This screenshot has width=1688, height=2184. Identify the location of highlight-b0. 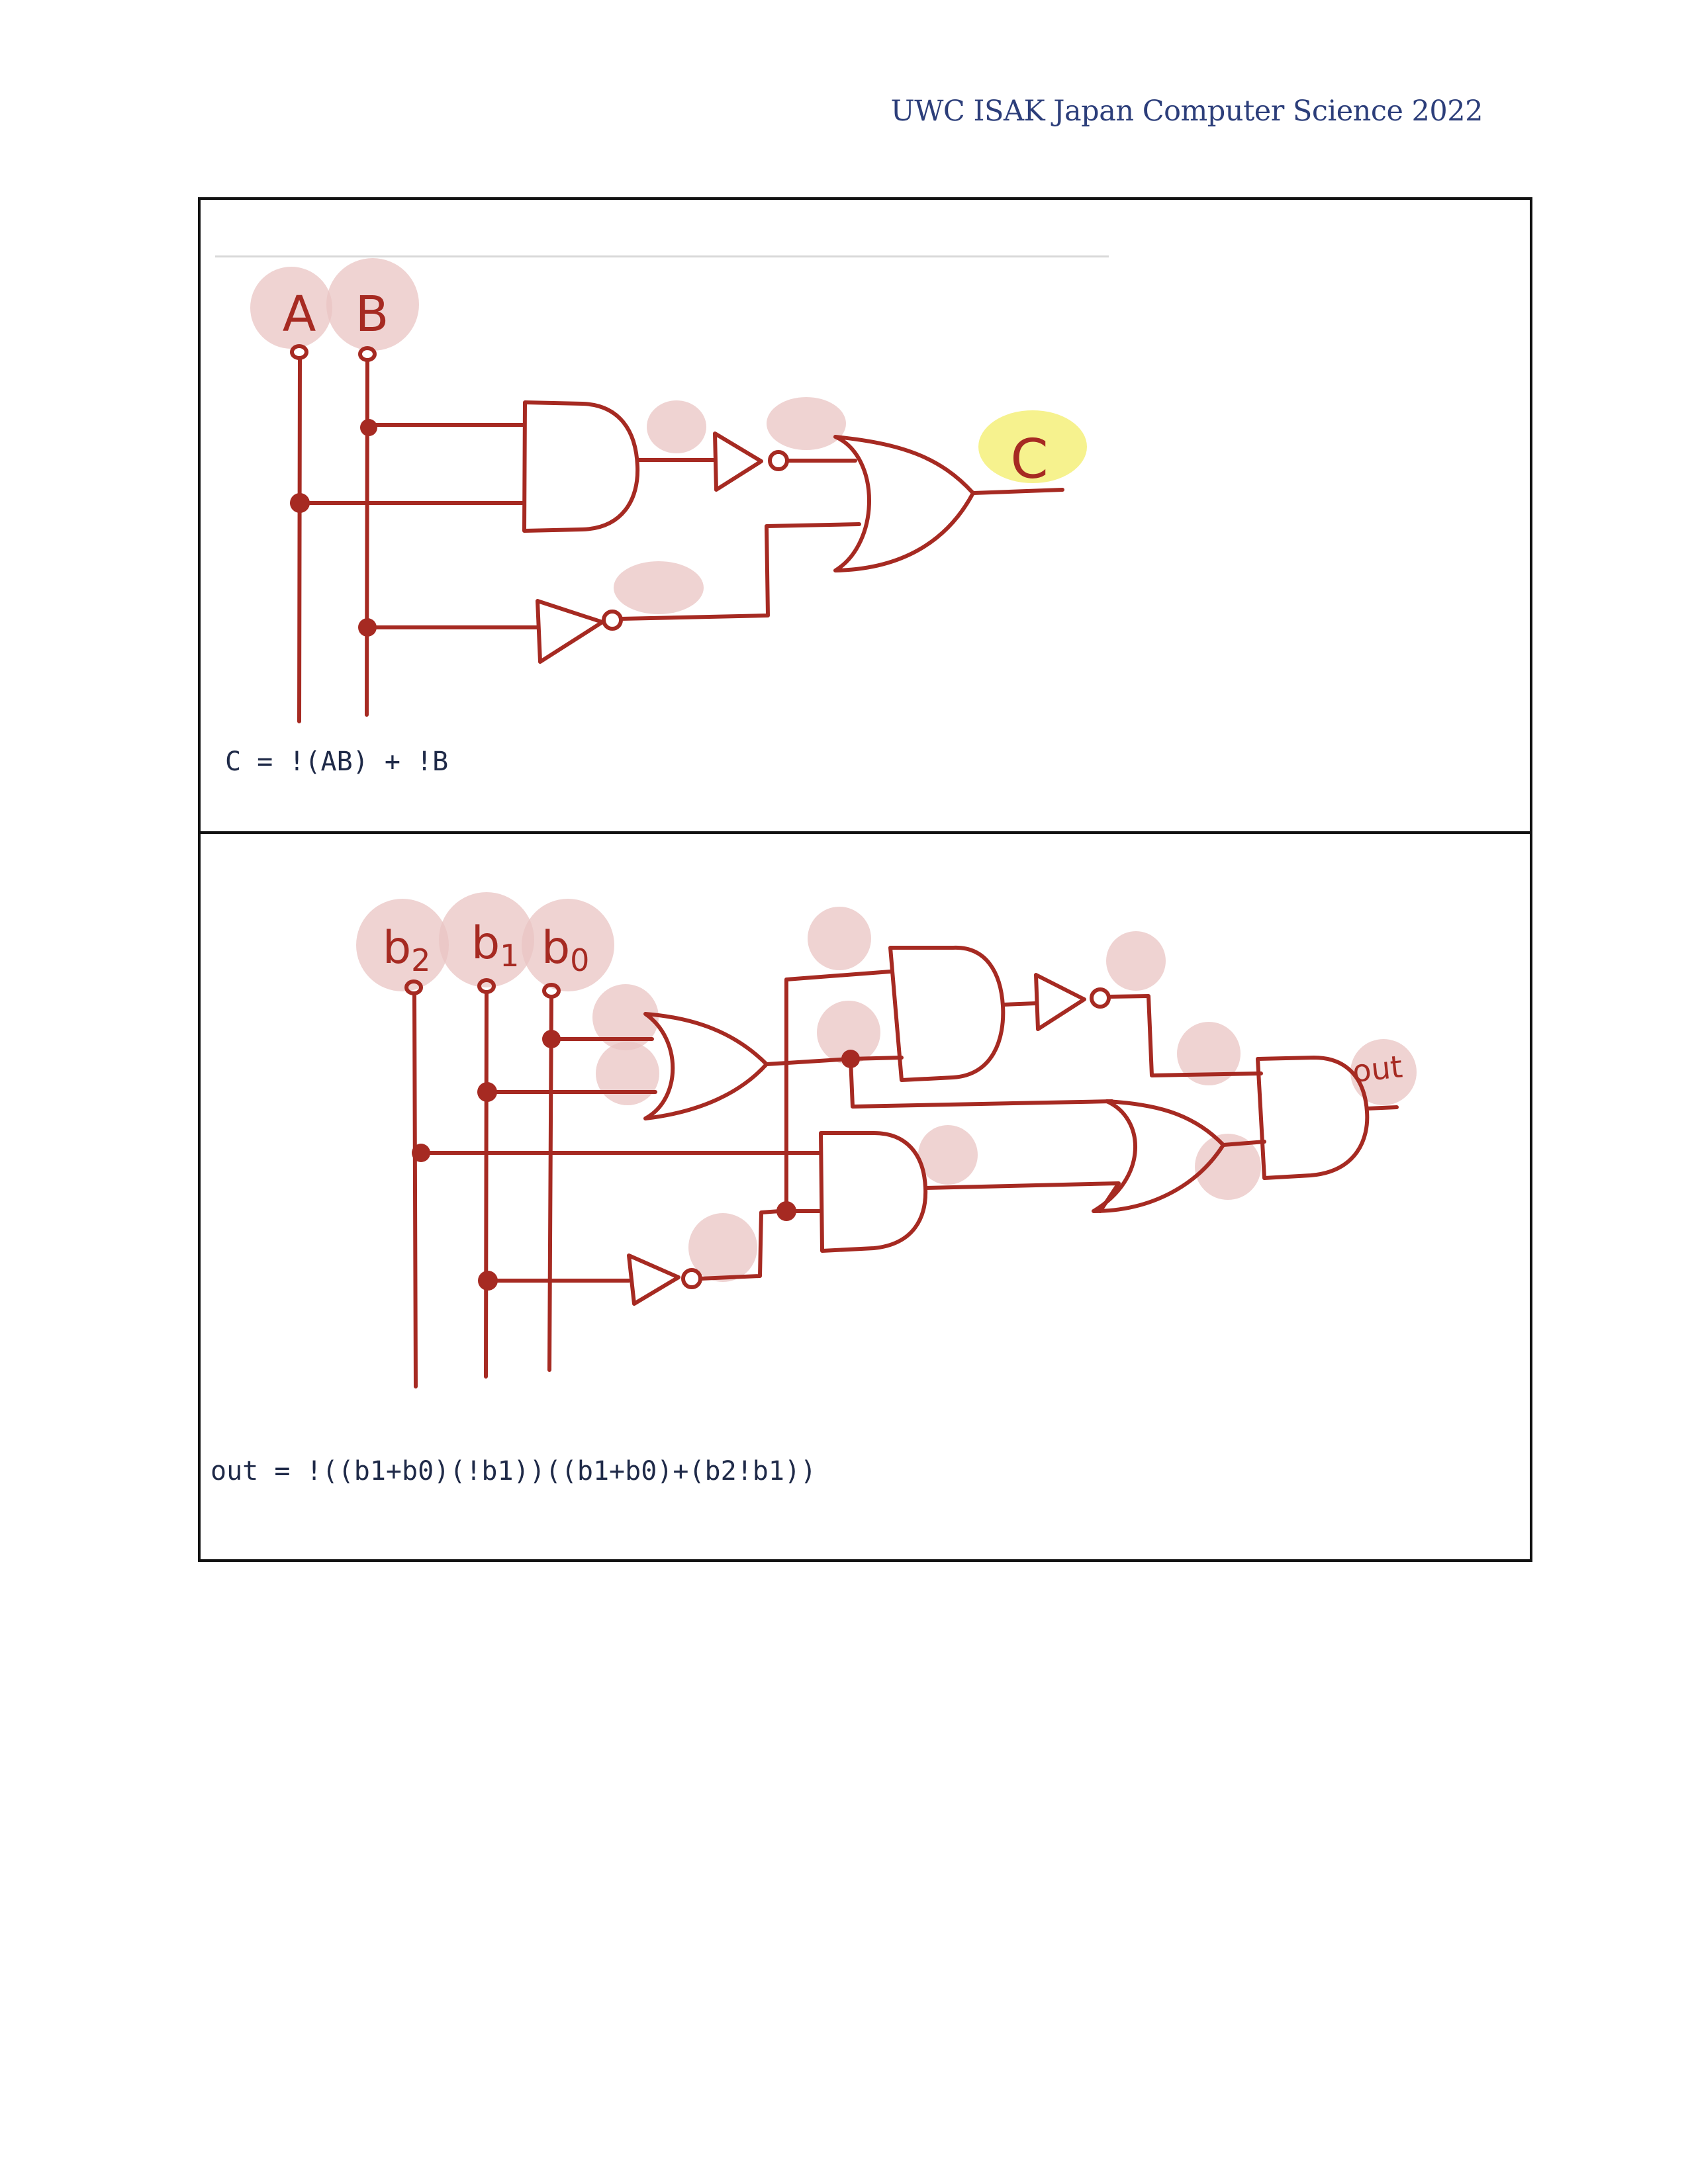
(568, 945).